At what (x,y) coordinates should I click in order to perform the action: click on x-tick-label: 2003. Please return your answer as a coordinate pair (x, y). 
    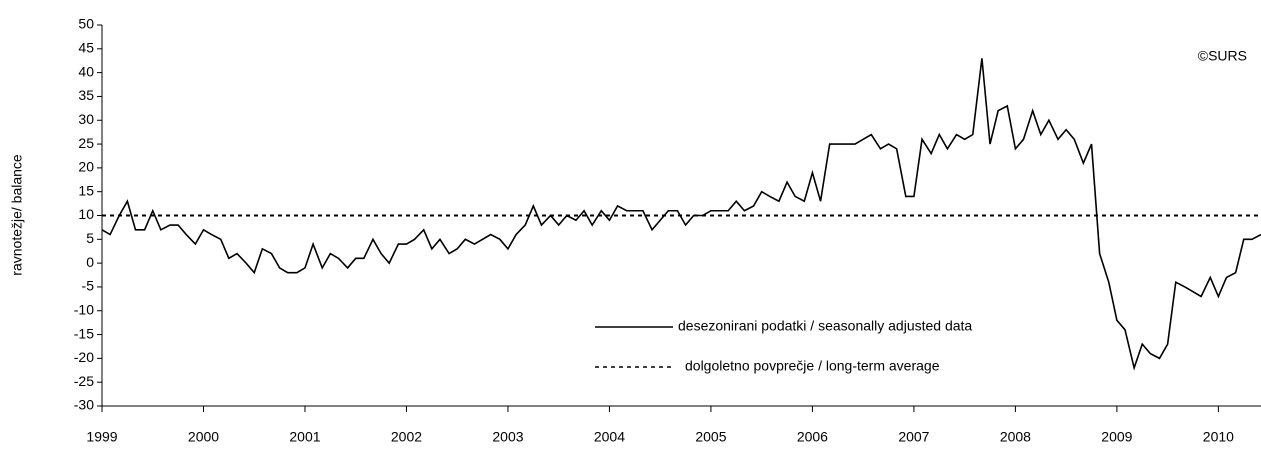
    Looking at the image, I should click on (507, 437).